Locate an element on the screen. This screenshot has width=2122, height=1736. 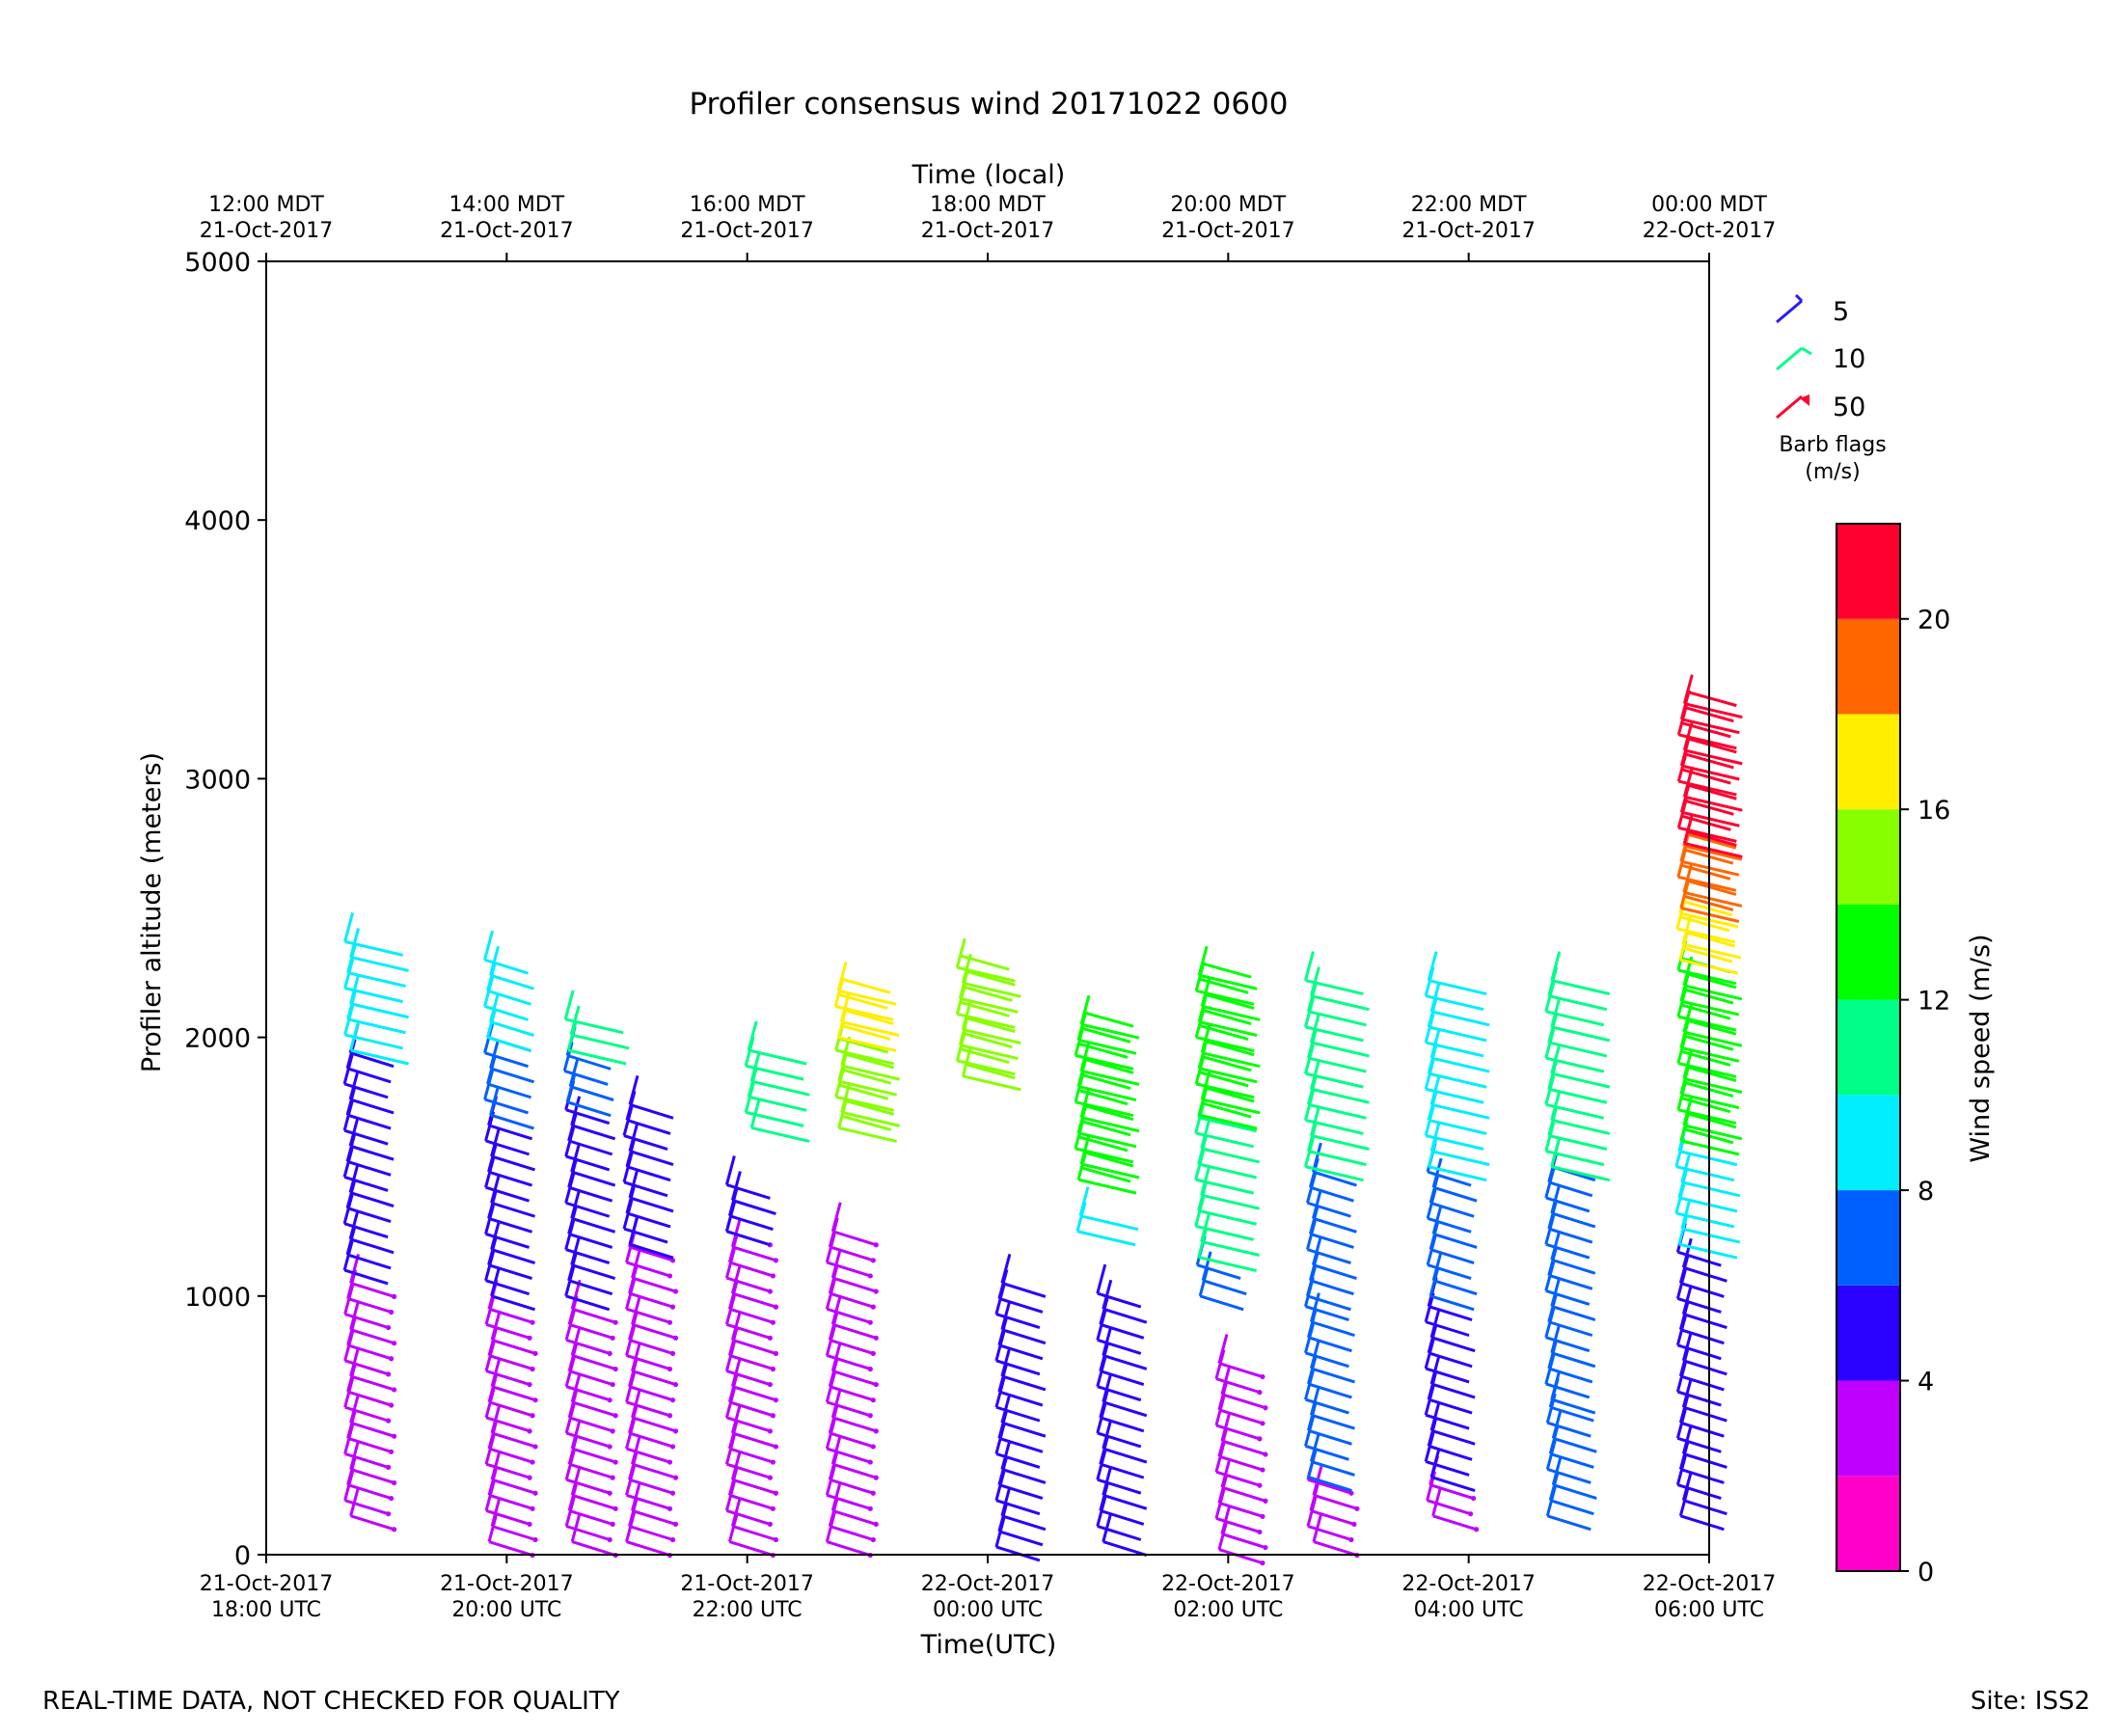
colorbar-tick-label: 16 is located at coordinates (1934, 811).